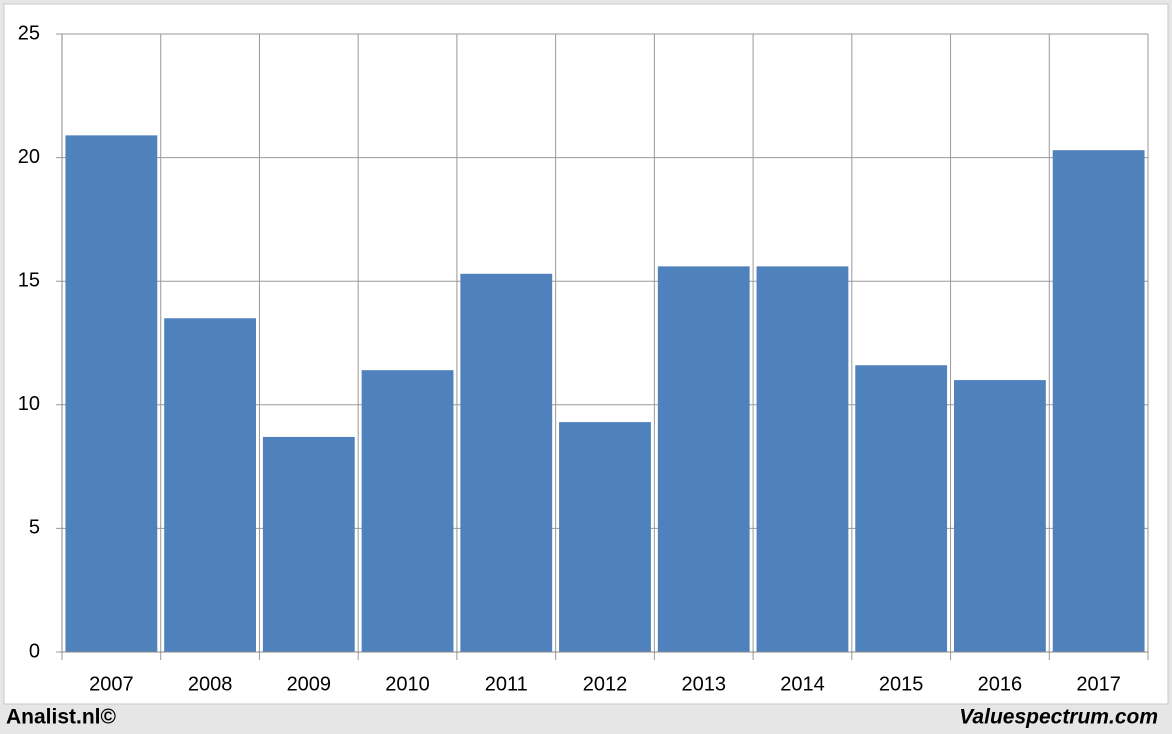 The width and height of the screenshot is (1172, 734). What do you see at coordinates (1098, 684) in the screenshot?
I see `x-tick-label: 2017` at bounding box center [1098, 684].